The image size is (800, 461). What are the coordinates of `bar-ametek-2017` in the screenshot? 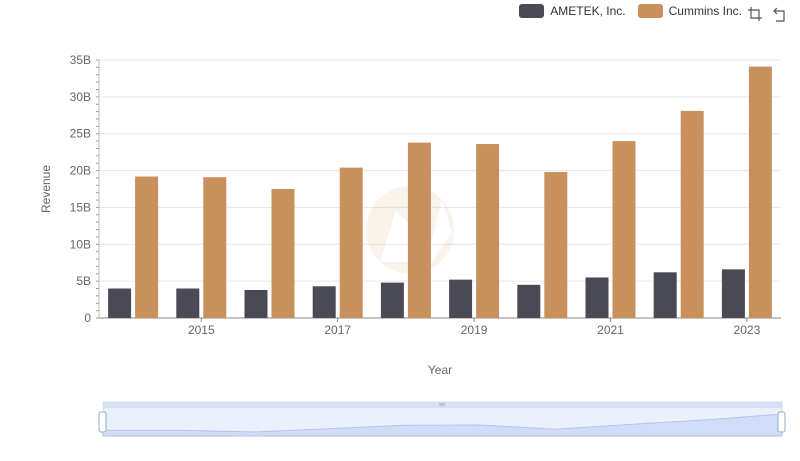 It's located at (324, 302).